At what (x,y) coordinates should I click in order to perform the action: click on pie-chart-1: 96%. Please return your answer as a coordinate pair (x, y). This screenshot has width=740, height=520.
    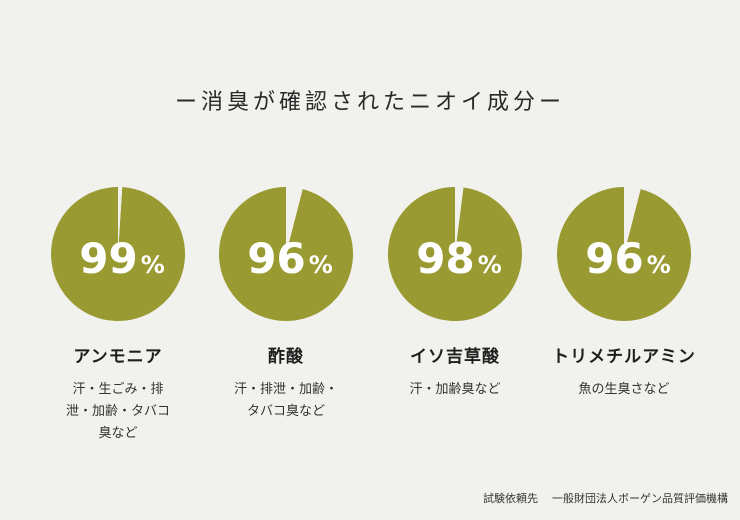
    Looking at the image, I should click on (286, 254).